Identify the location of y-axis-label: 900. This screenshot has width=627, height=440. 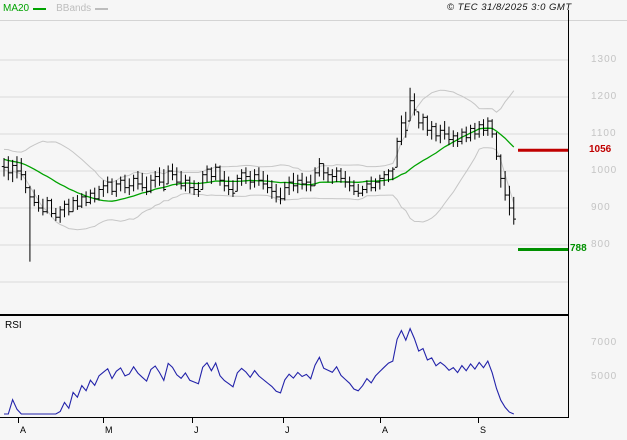
(601, 207).